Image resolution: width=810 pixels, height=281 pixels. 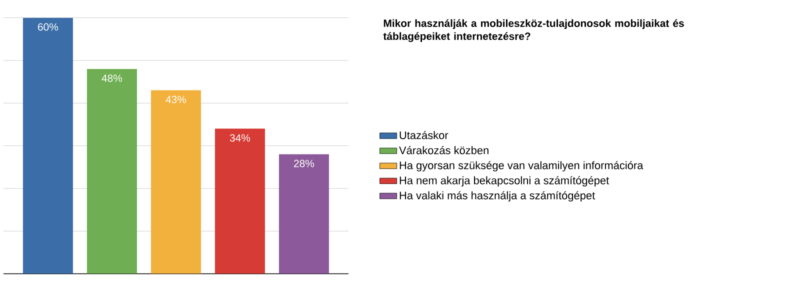 What do you see at coordinates (304, 164) in the screenshot?
I see `data-label: 28%` at bounding box center [304, 164].